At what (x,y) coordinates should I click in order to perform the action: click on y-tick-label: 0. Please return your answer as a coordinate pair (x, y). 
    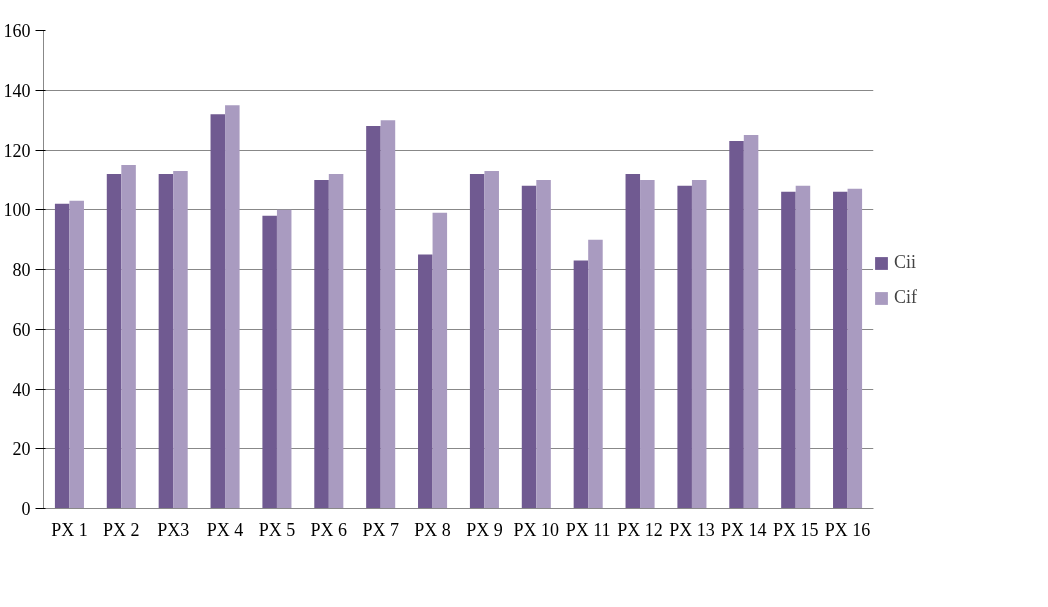
    Looking at the image, I should click on (26, 509).